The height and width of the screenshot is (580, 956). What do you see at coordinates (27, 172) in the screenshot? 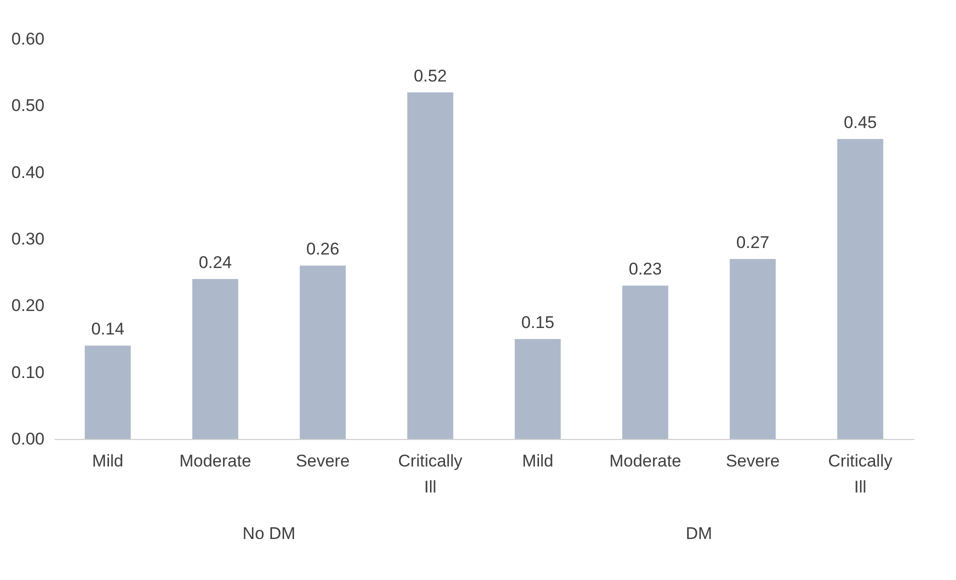
I see `y-tick-label: 0.40` at bounding box center [27, 172].